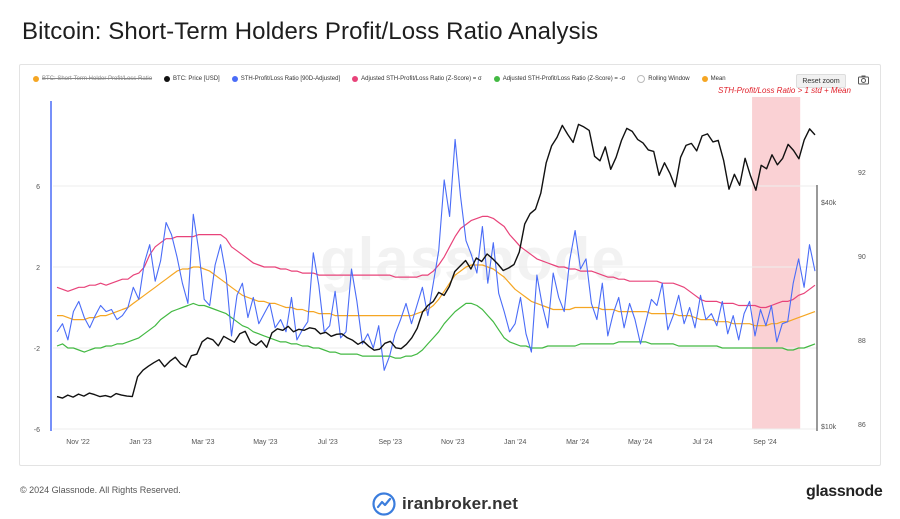  I want to click on x-tick-label: Sep '23, so click(391, 442).